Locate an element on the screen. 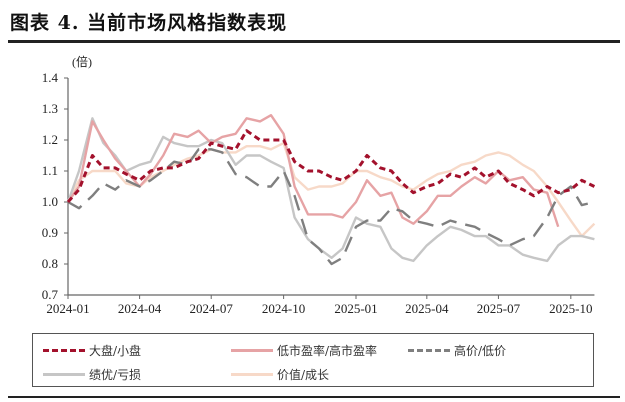  legend-label: 绩优/亏损 is located at coordinates (115, 375).